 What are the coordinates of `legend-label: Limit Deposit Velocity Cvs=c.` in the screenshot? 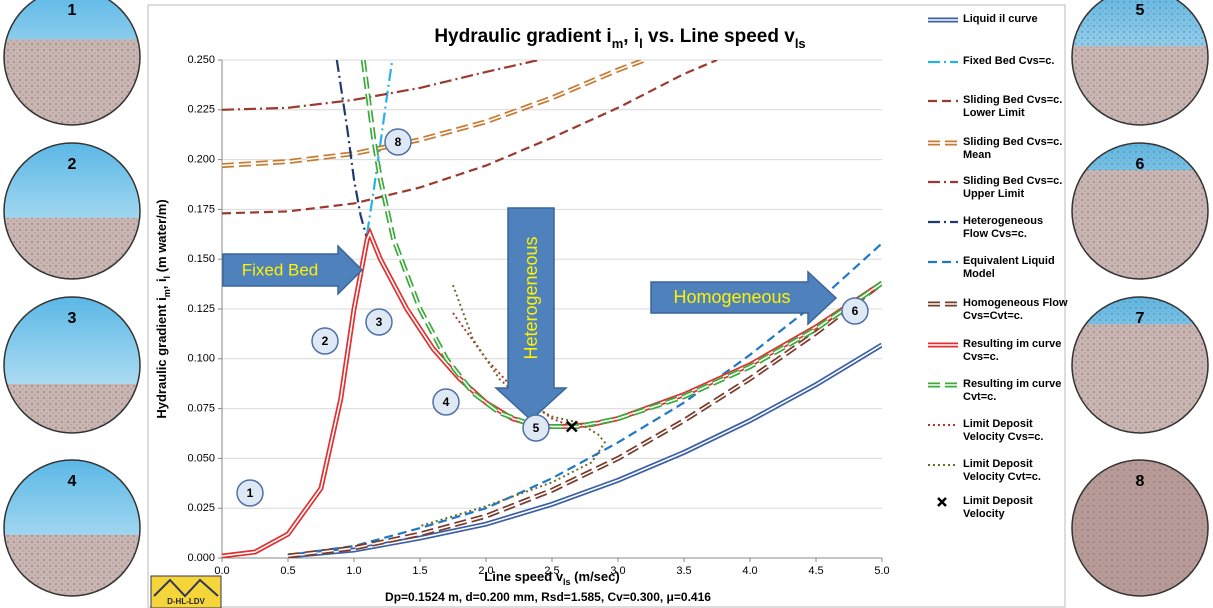 It's located at (1003, 430).